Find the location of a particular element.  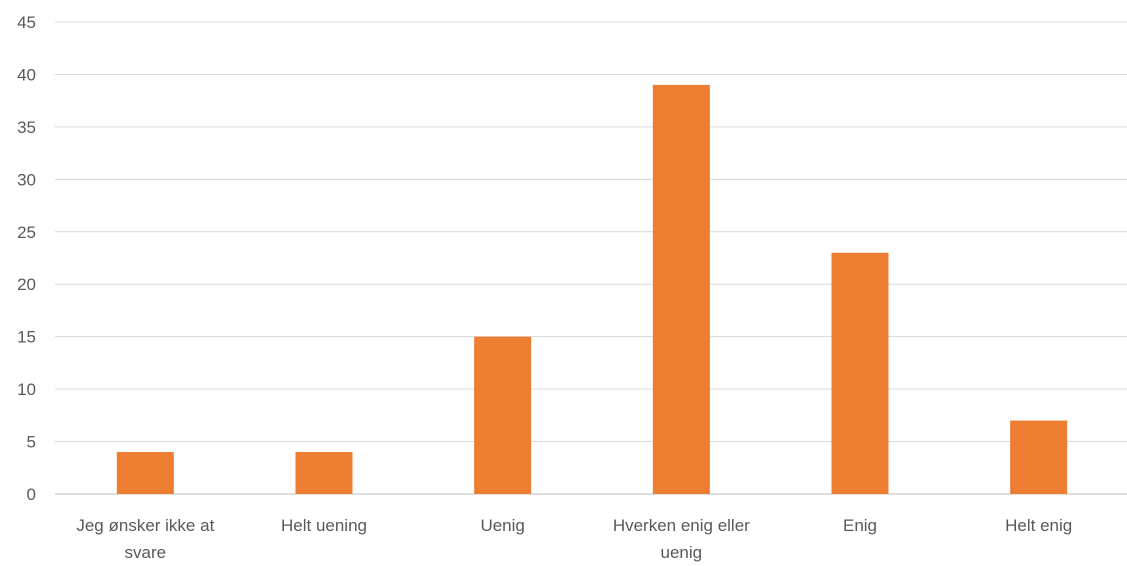

y-tick-label: 35 is located at coordinates (26, 127).